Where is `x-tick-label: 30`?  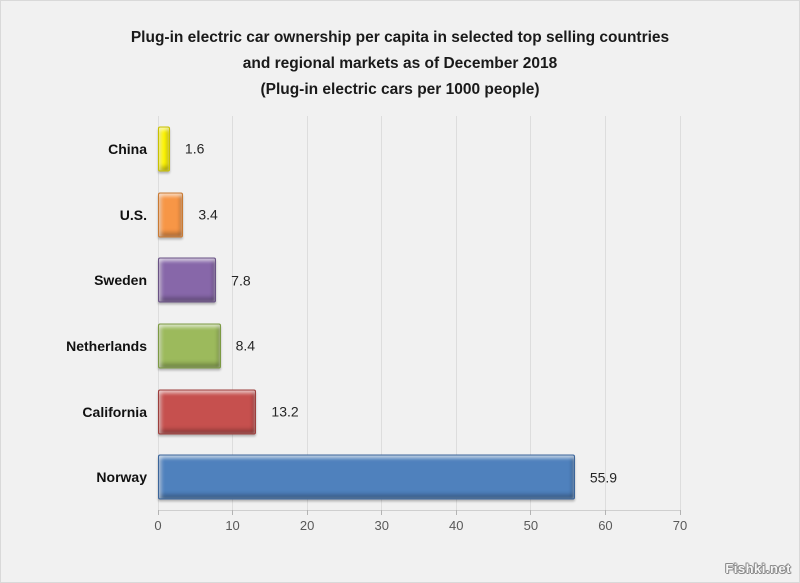 x-tick-label: 30 is located at coordinates (381, 525).